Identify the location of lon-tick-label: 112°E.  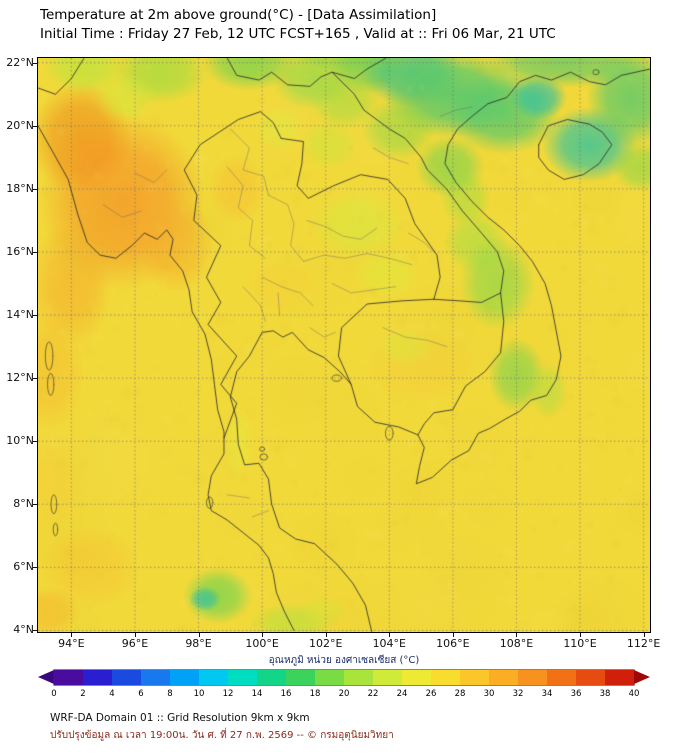
(643, 643).